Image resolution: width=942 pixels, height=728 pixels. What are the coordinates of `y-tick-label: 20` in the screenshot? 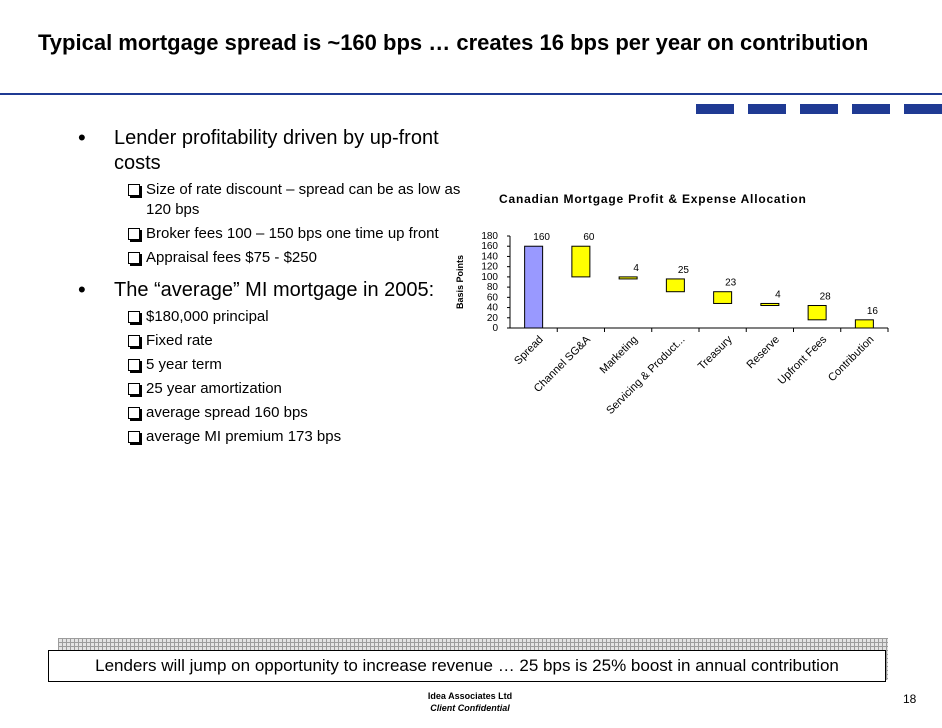 It's located at (493, 318).